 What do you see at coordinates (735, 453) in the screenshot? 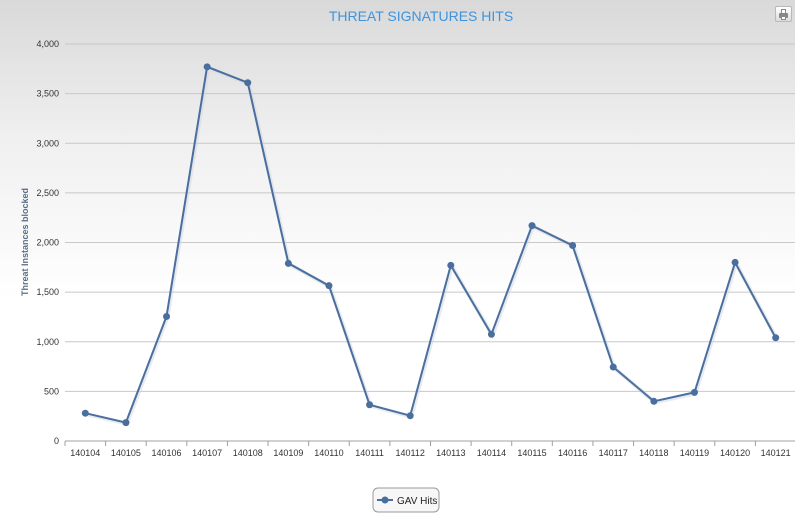
I see `x-tick-label: 140120` at bounding box center [735, 453].